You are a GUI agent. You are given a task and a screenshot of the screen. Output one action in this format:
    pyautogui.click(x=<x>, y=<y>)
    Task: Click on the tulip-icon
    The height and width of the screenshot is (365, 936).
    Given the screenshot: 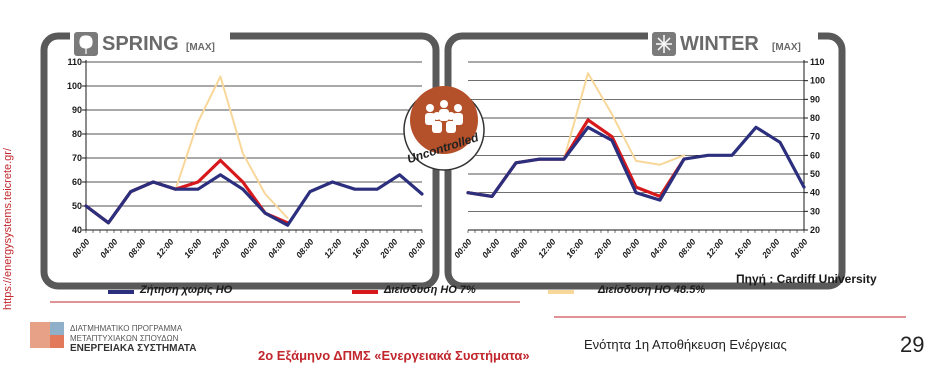 What is the action you would take?
    pyautogui.click(x=86, y=44)
    